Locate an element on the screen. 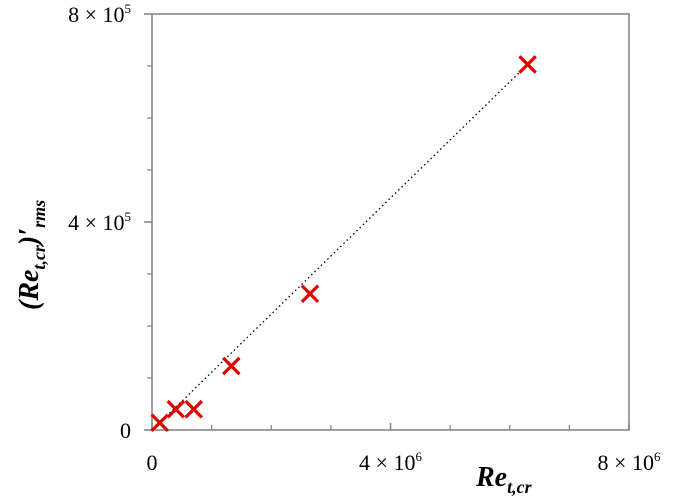  x-axis-title-base: Re is located at coordinates (491, 477).